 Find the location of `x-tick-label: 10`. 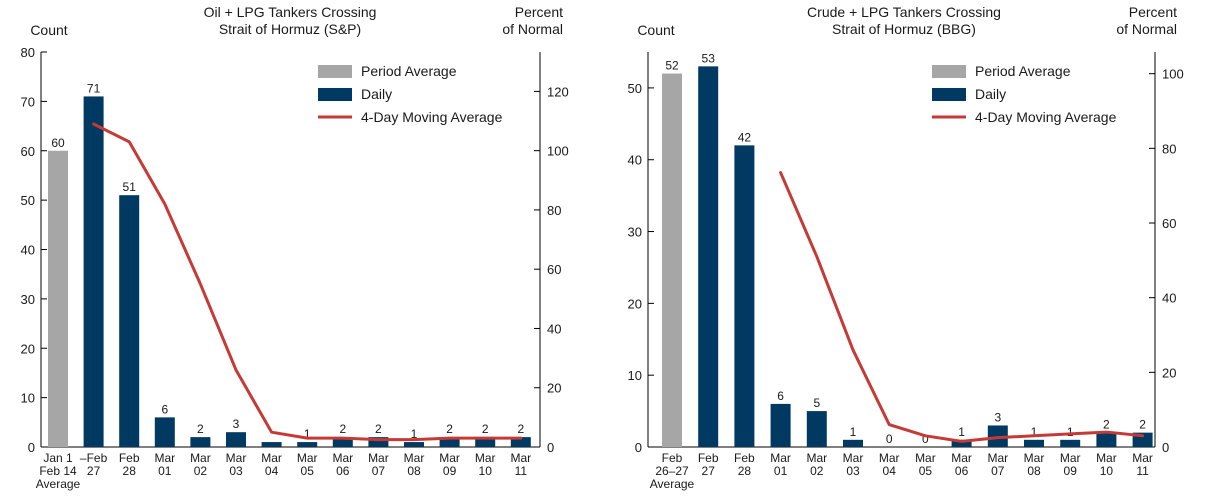

x-tick-label: 10 is located at coordinates (486, 471).